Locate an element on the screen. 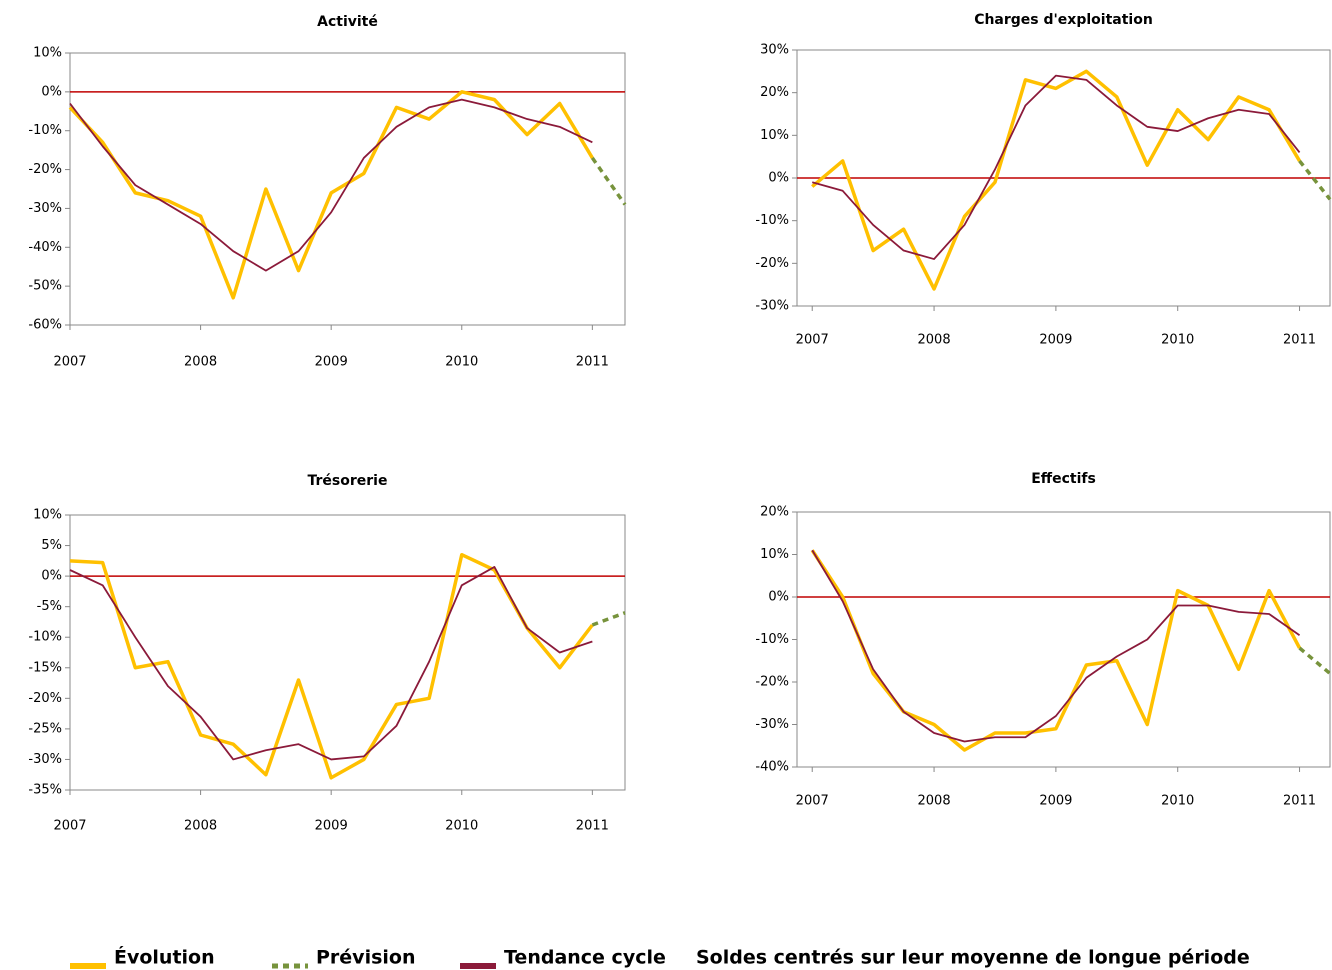 The image size is (1332, 970). y-tick-label: 5% is located at coordinates (51, 545).